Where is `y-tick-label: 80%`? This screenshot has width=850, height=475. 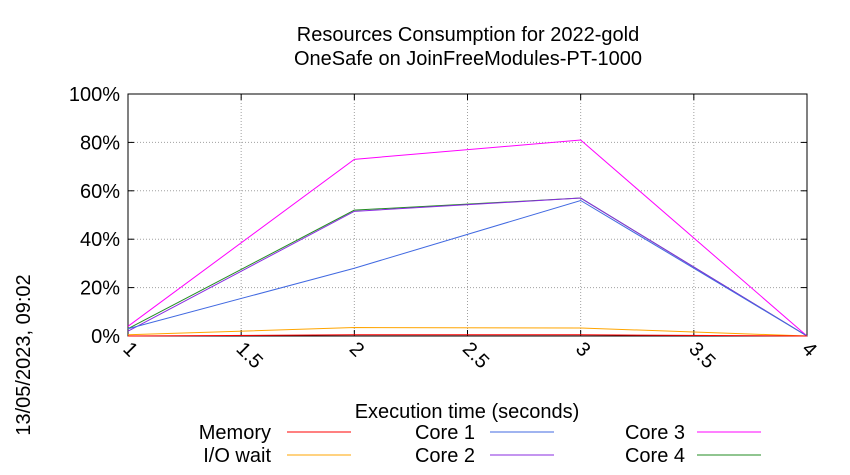 y-tick-label: 80% is located at coordinates (100, 143).